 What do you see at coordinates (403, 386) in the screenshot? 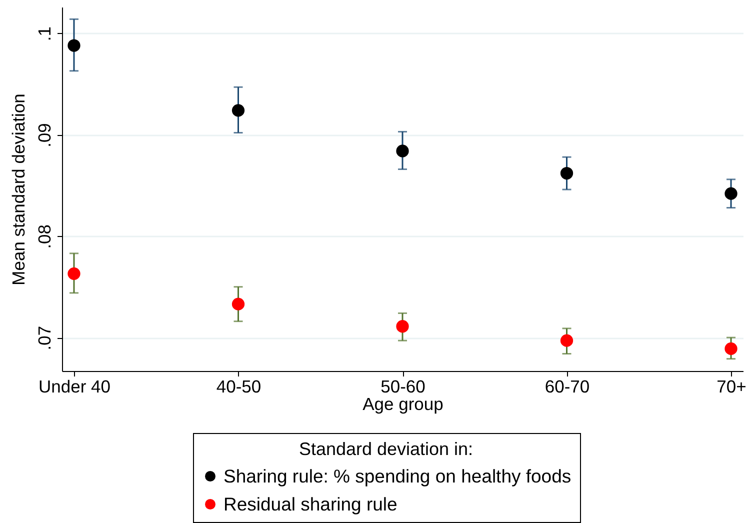
I see `x-tick-label: 50-60` at bounding box center [403, 386].